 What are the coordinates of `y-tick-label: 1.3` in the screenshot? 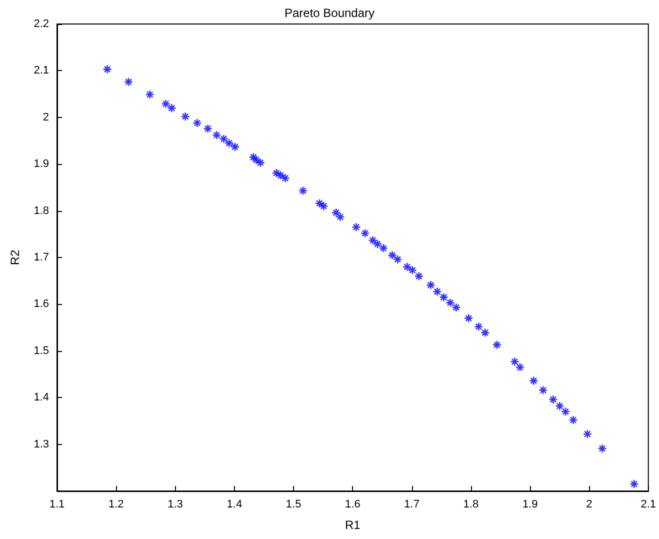 It's located at (41, 444).